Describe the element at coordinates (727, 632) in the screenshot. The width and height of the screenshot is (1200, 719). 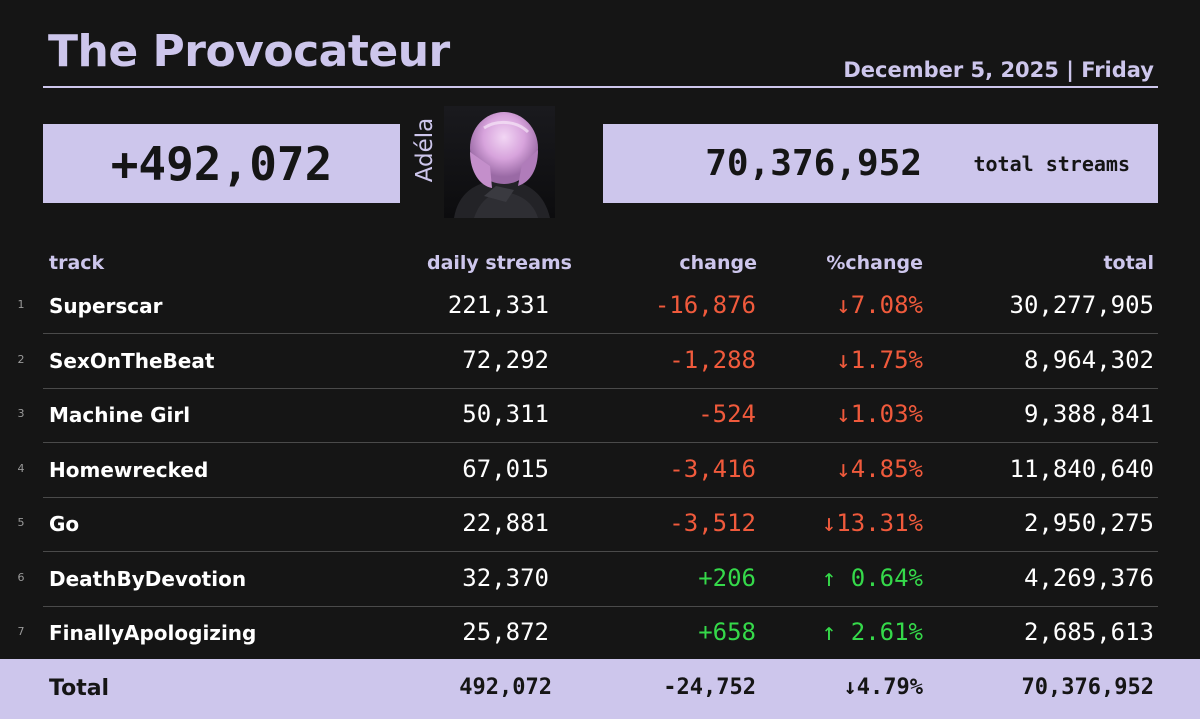
I see `stream-change: +658` at that location.